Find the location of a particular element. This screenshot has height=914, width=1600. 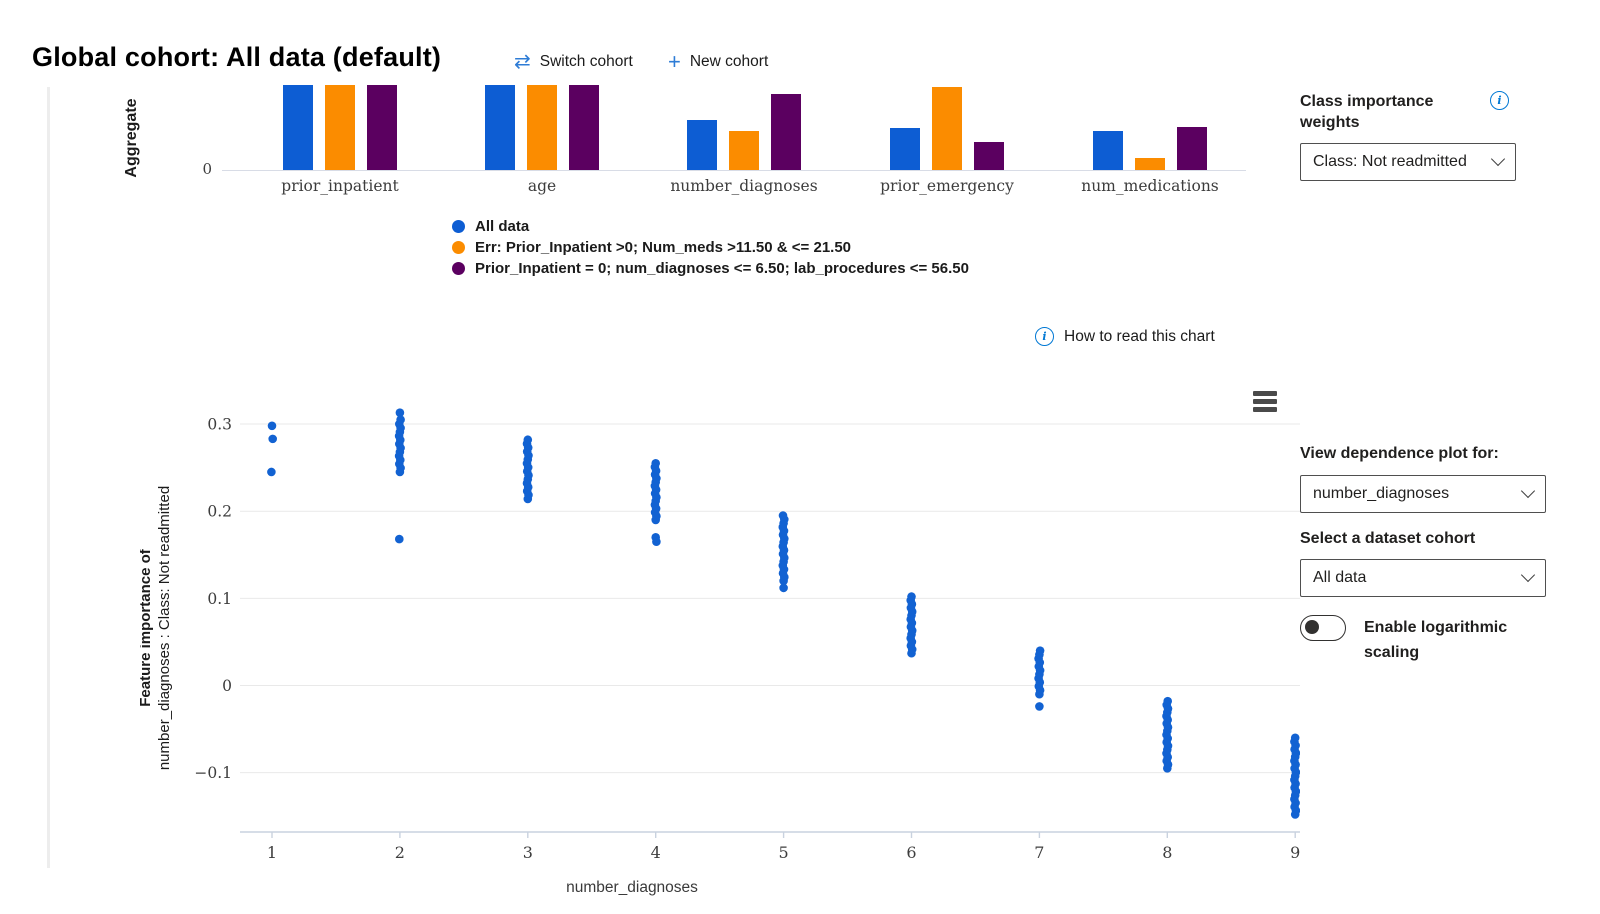

bar-category-label: age is located at coordinates (542, 186).